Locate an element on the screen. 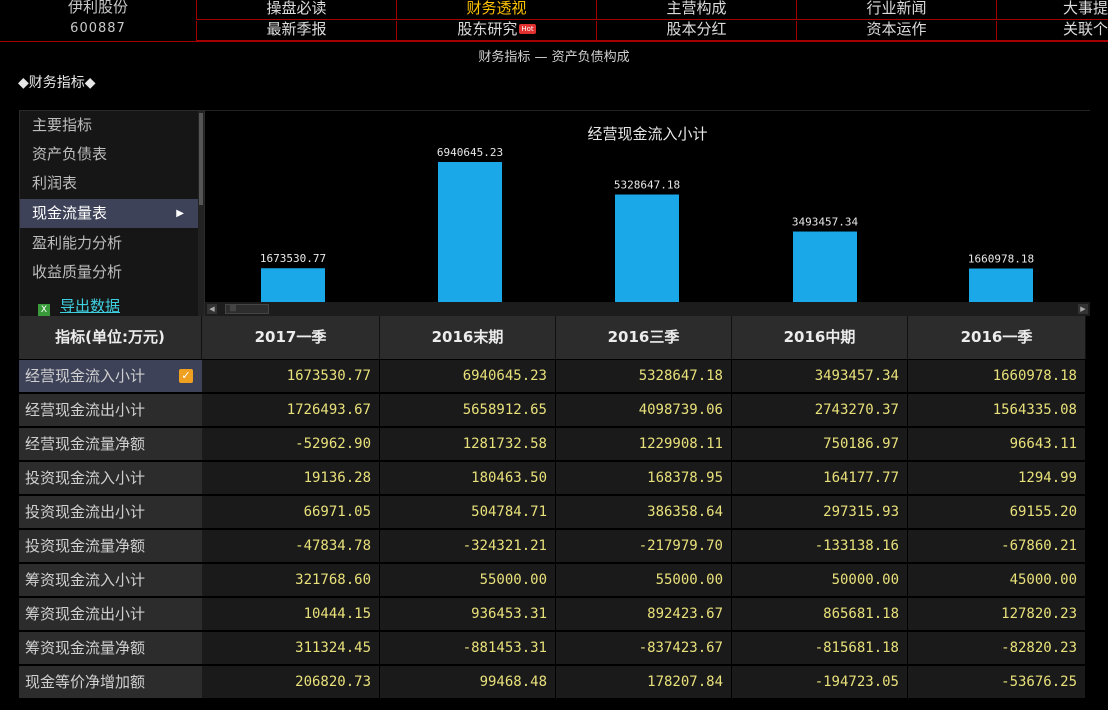 Image resolution: width=1108 pixels, height=710 pixels. table-cell: 297315.93 is located at coordinates (820, 512).